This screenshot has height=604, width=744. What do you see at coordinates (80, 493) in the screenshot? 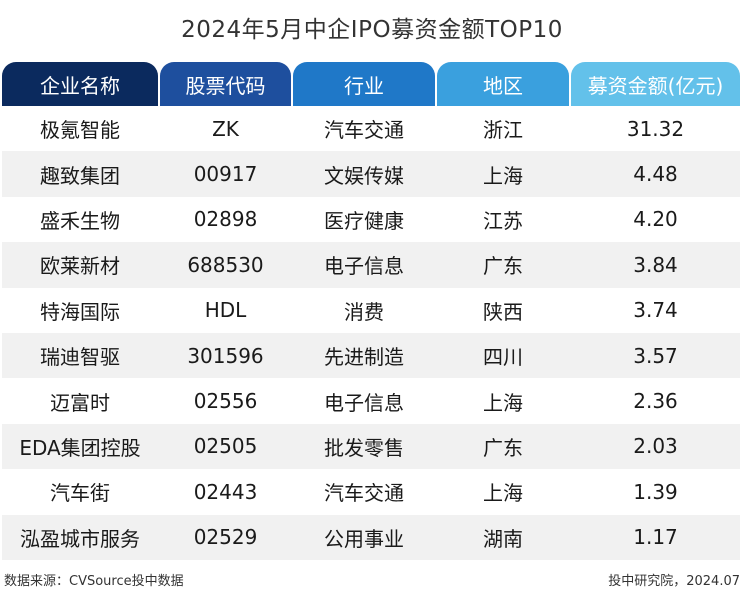
I see `table-cell: 汽车街` at bounding box center [80, 493].